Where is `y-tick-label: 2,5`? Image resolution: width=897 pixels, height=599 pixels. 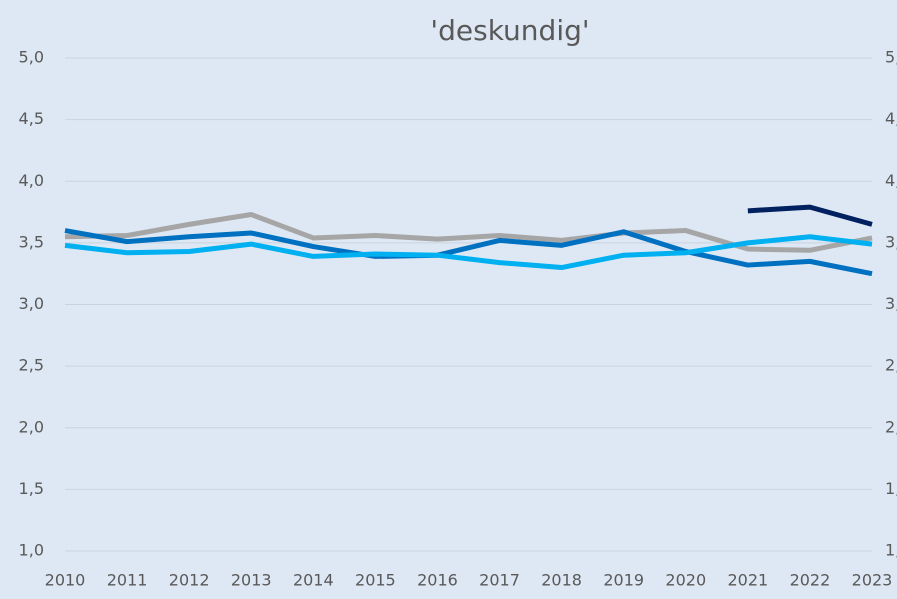 y-tick-label: 2,5 is located at coordinates (31, 365).